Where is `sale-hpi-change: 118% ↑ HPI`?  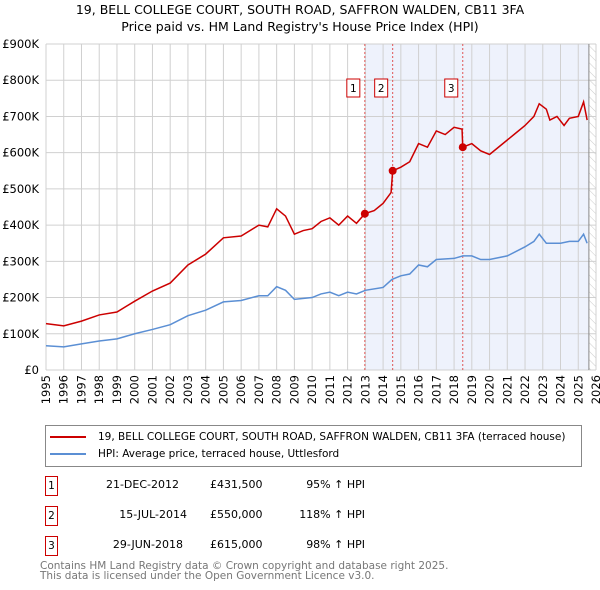
sale-hpi-change: 118% ↑ HPI is located at coordinates (332, 514).